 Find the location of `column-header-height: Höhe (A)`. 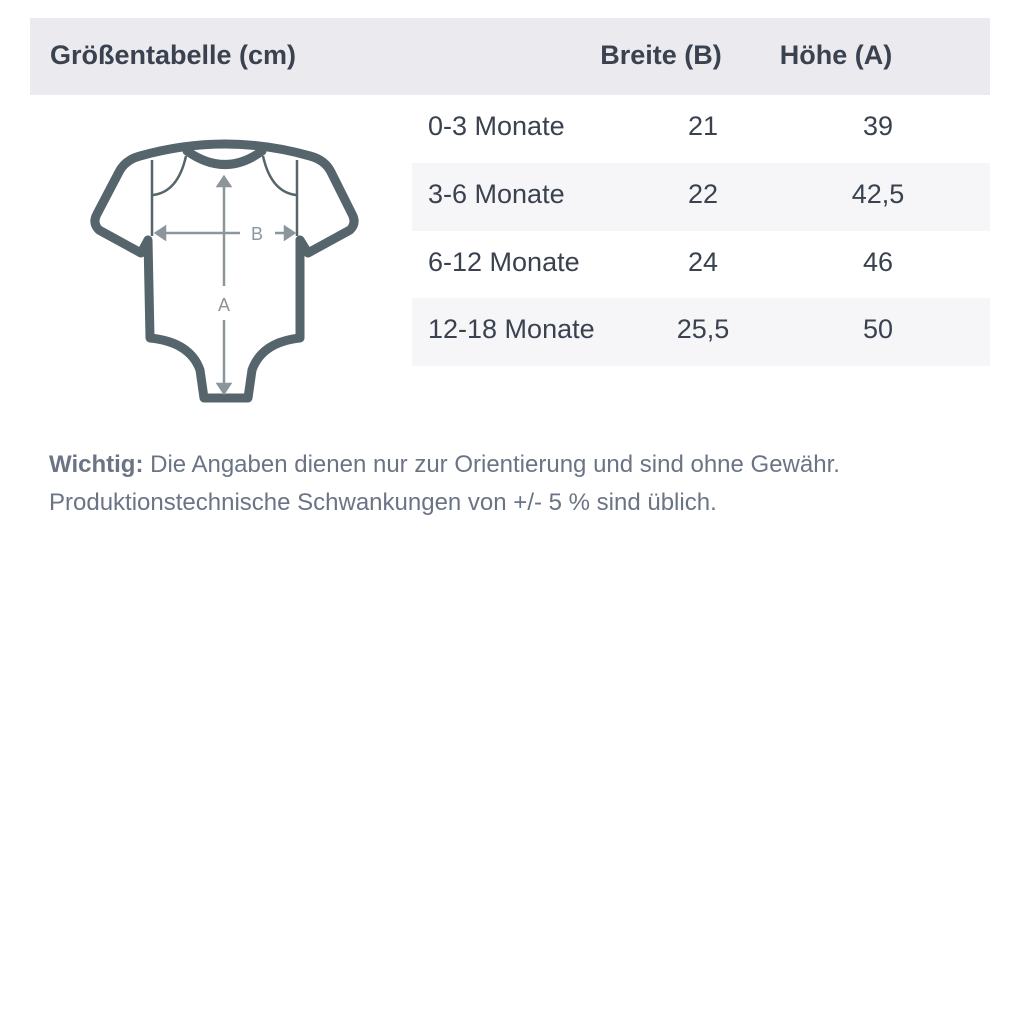

column-header-height: Höhe (A) is located at coordinates (836, 55).